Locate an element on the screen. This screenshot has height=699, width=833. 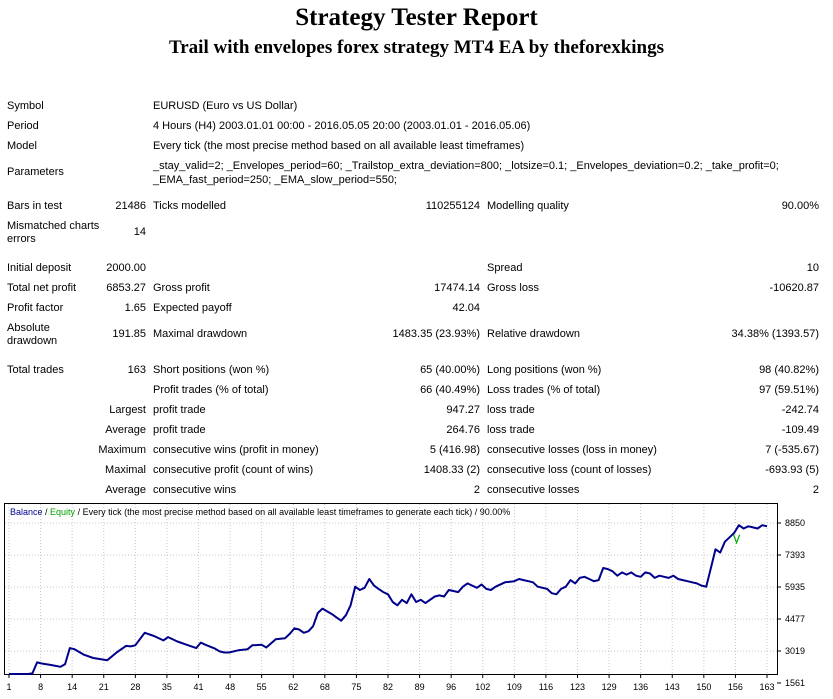
deposit-label: Initial deposit is located at coordinates (39, 268).